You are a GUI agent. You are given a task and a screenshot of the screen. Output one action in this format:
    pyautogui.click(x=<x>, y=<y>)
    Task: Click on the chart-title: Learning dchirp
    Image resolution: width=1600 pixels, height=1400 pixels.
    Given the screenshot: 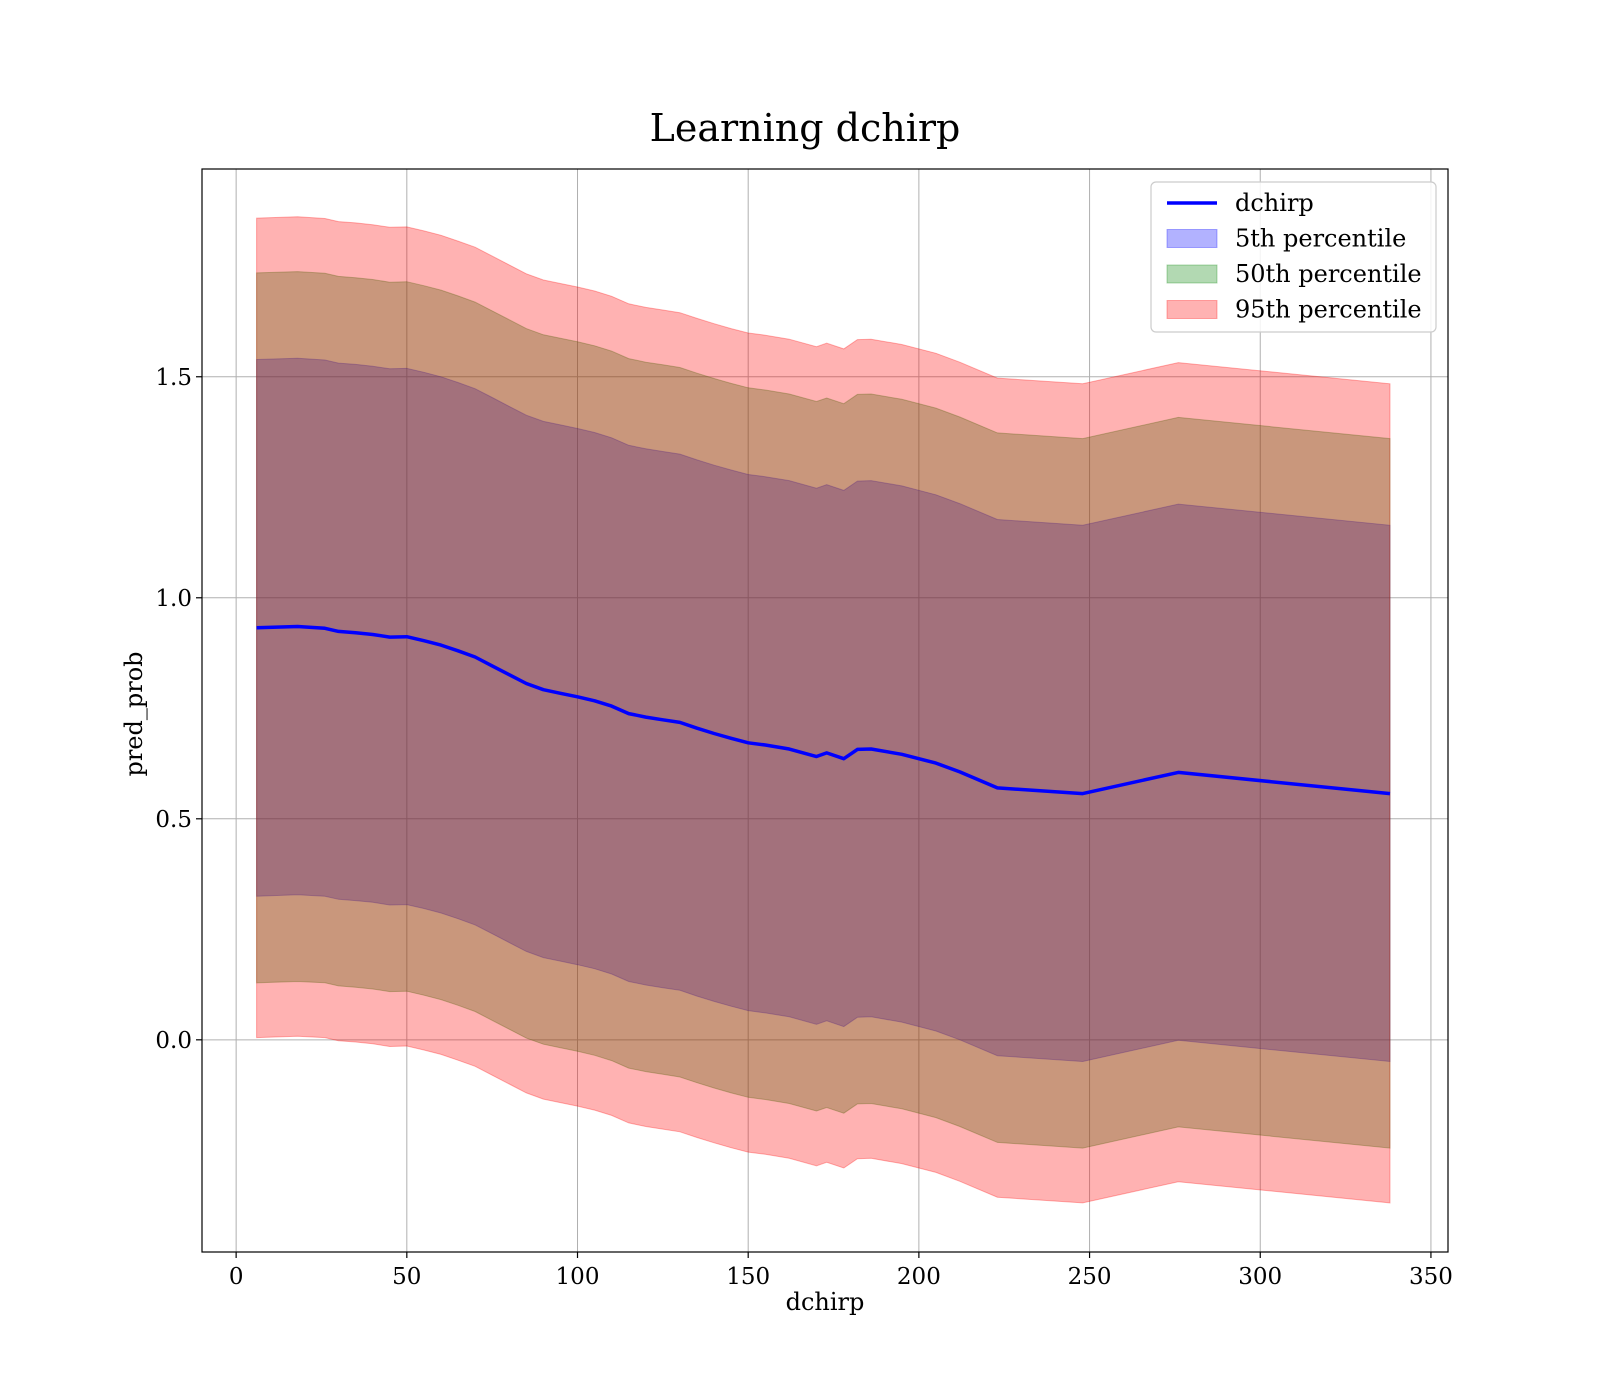 What is the action you would take?
    pyautogui.click(x=805, y=128)
    